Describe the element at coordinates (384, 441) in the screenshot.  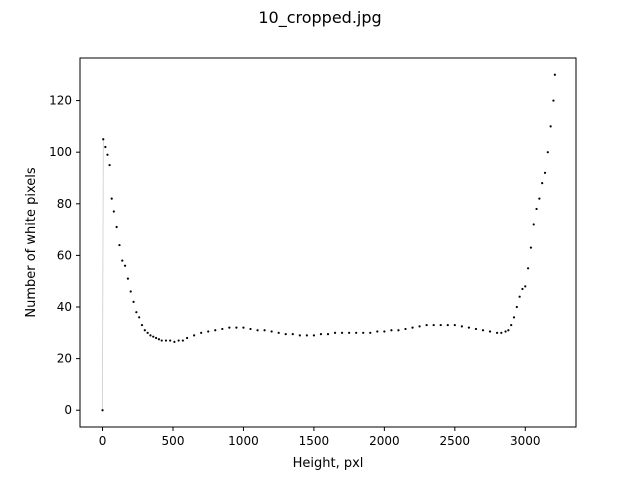
I see `x-tick-label: 2000` at that location.